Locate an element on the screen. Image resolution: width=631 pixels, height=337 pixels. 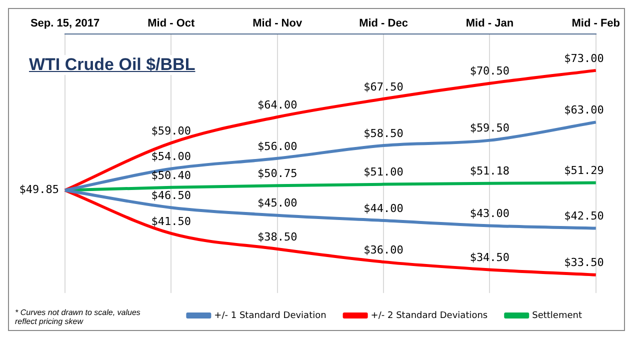
x-tick-label: Mid - Dec is located at coordinates (383, 24).